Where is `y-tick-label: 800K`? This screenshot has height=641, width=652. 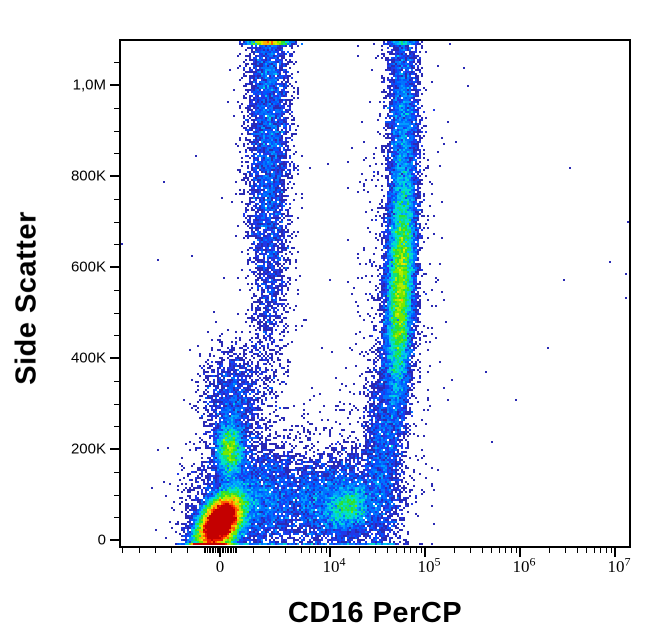
y-tick-label: 800K is located at coordinates (88, 176).